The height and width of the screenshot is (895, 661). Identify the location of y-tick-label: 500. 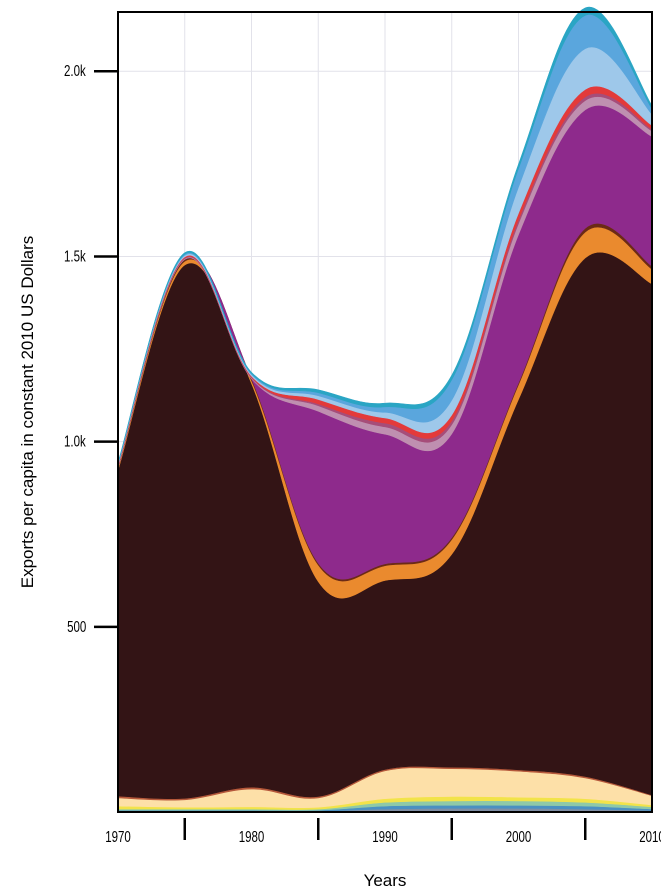
(76, 626).